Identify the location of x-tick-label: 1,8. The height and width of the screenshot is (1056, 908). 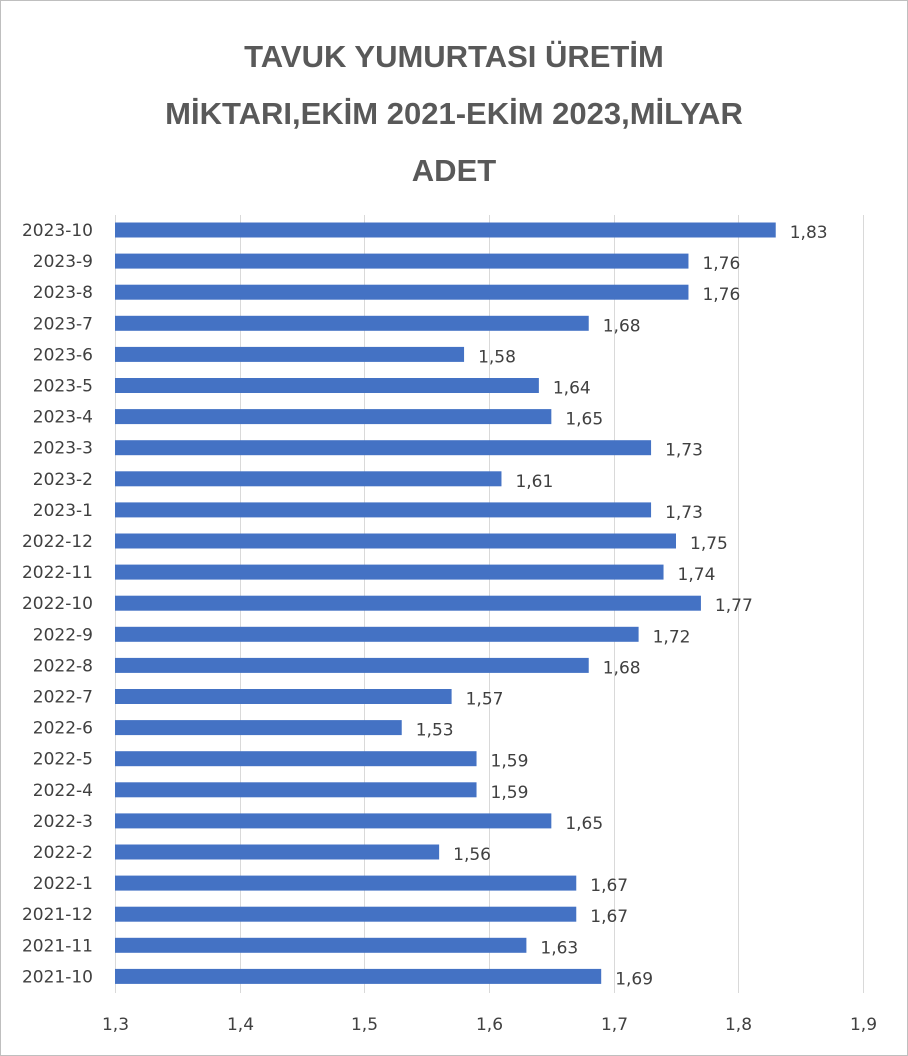
(738, 1025).